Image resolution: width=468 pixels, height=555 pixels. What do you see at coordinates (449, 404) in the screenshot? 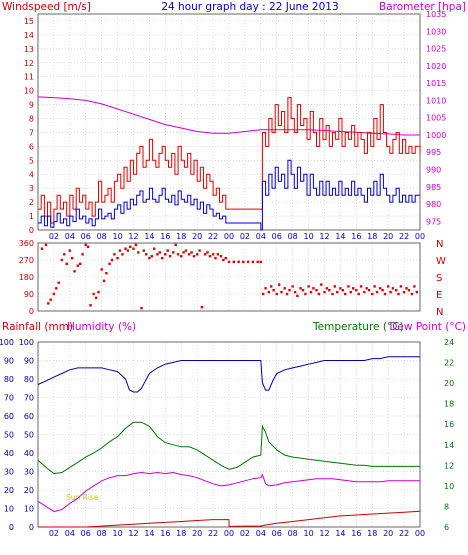
I see `temperature-tick: 18` at bounding box center [449, 404].